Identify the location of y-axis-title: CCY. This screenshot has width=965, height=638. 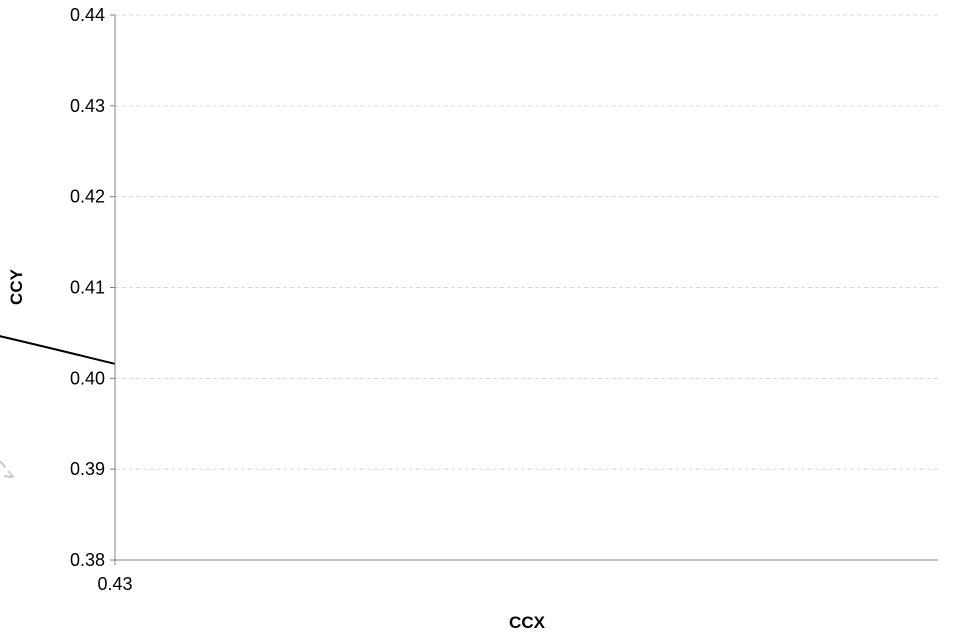
(16, 286).